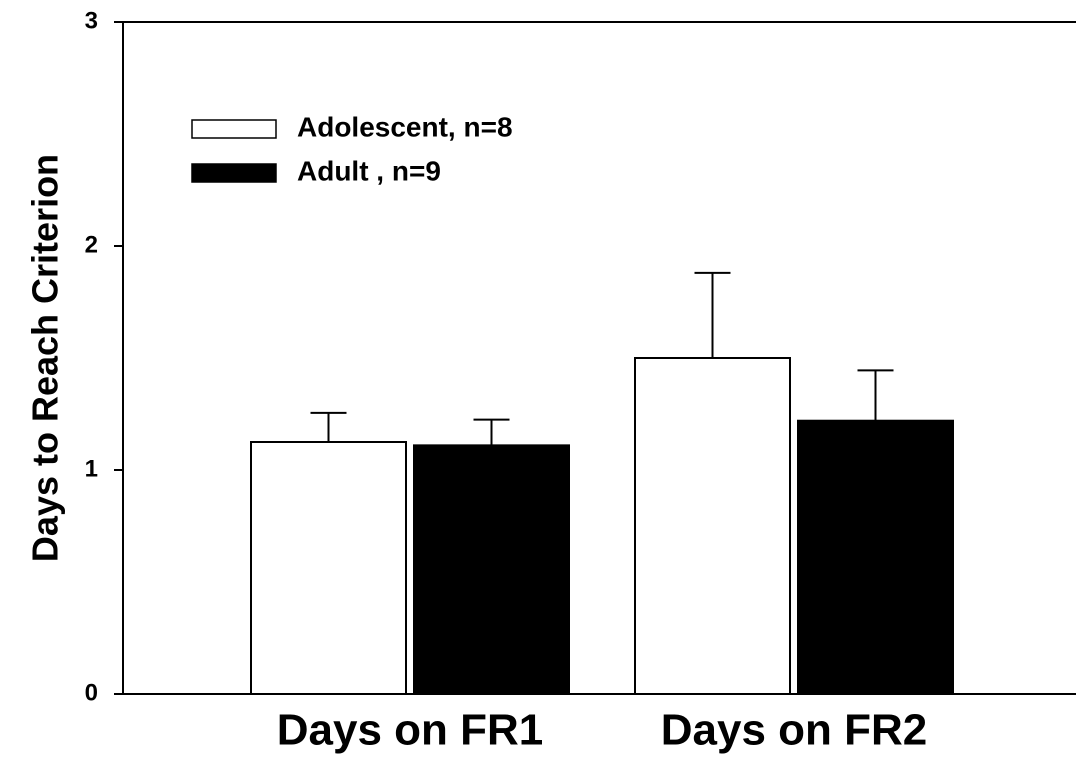 This screenshot has width=1076, height=758. What do you see at coordinates (602, 358) in the screenshot?
I see `error-bars` at bounding box center [602, 358].